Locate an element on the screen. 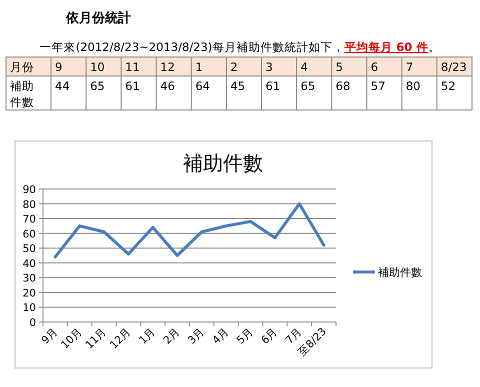 The image size is (480, 387). x-tick-label: 11月 is located at coordinates (96, 339).